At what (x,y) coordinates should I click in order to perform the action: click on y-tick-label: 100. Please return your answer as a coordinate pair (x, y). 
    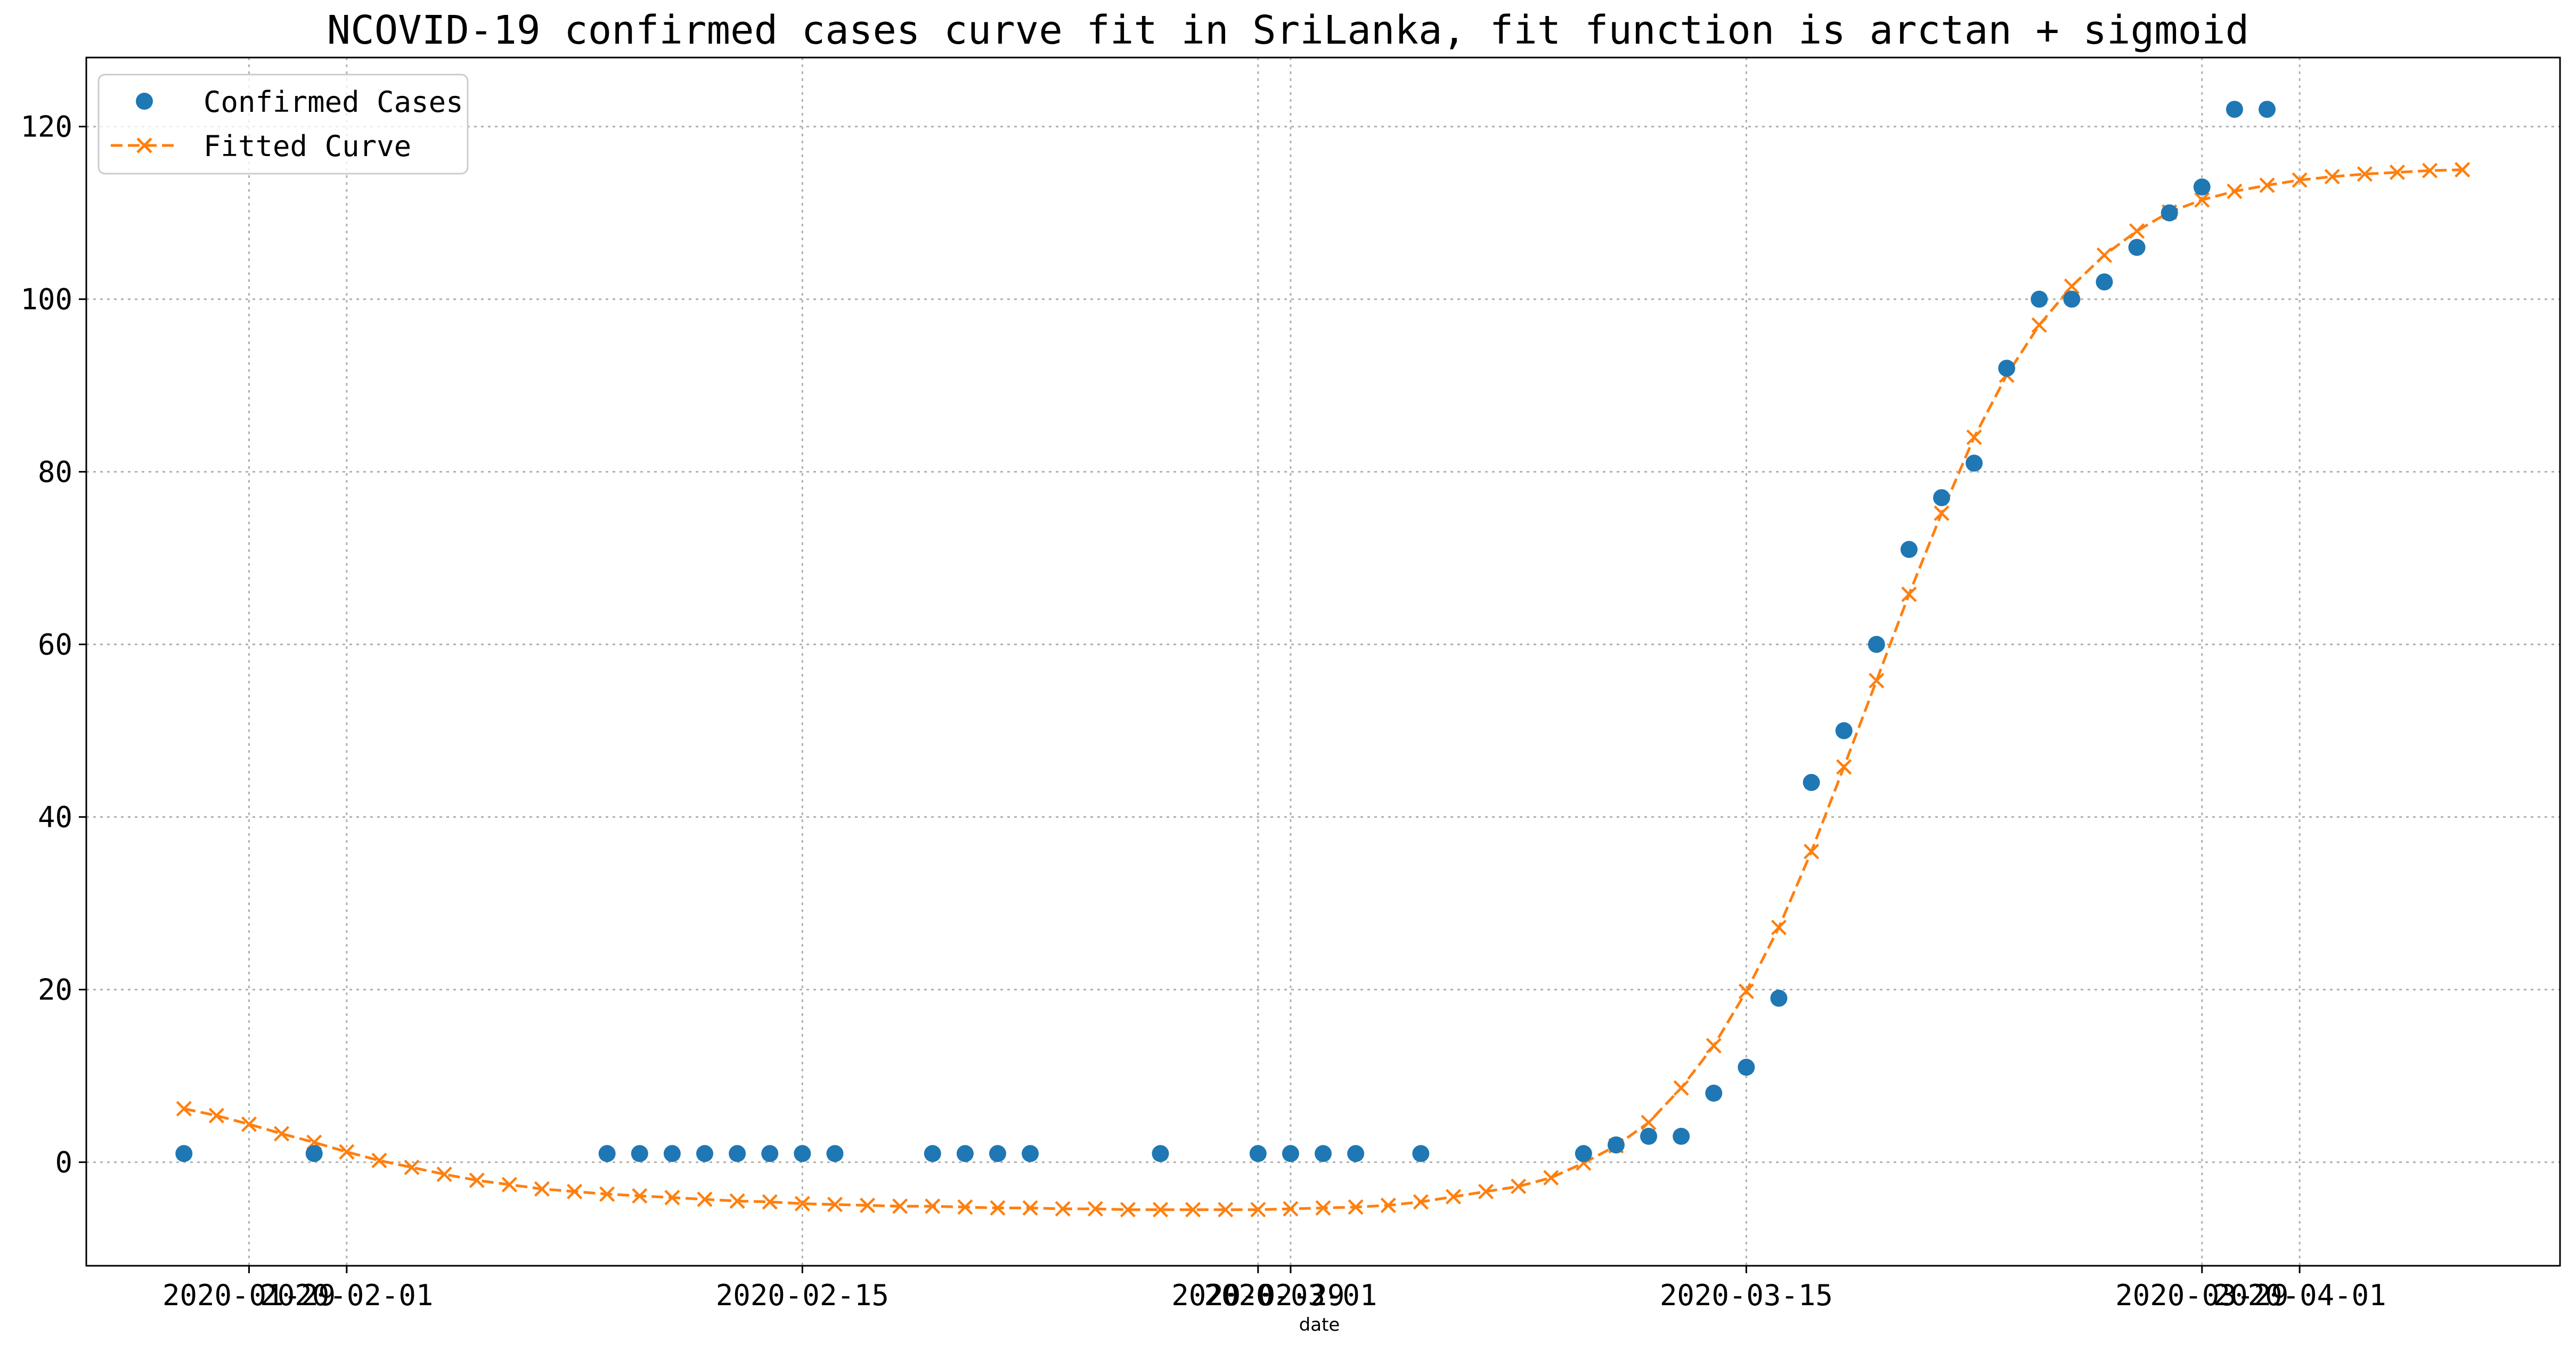
    Looking at the image, I should click on (46, 299).